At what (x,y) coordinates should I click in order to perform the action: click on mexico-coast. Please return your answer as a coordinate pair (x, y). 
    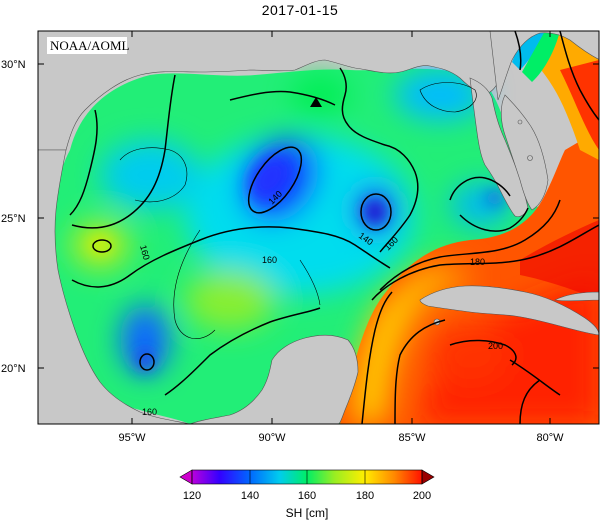
    Looking at the image, I should click on (114, 286).